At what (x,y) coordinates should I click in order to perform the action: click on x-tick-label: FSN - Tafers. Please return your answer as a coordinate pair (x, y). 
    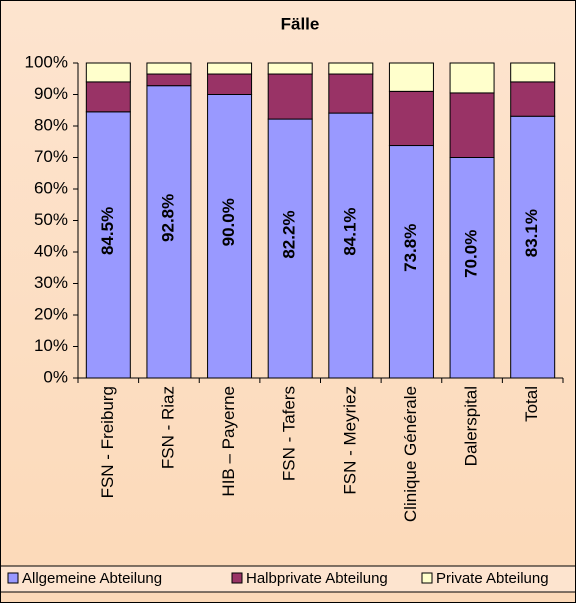
    Looking at the image, I should click on (289, 433).